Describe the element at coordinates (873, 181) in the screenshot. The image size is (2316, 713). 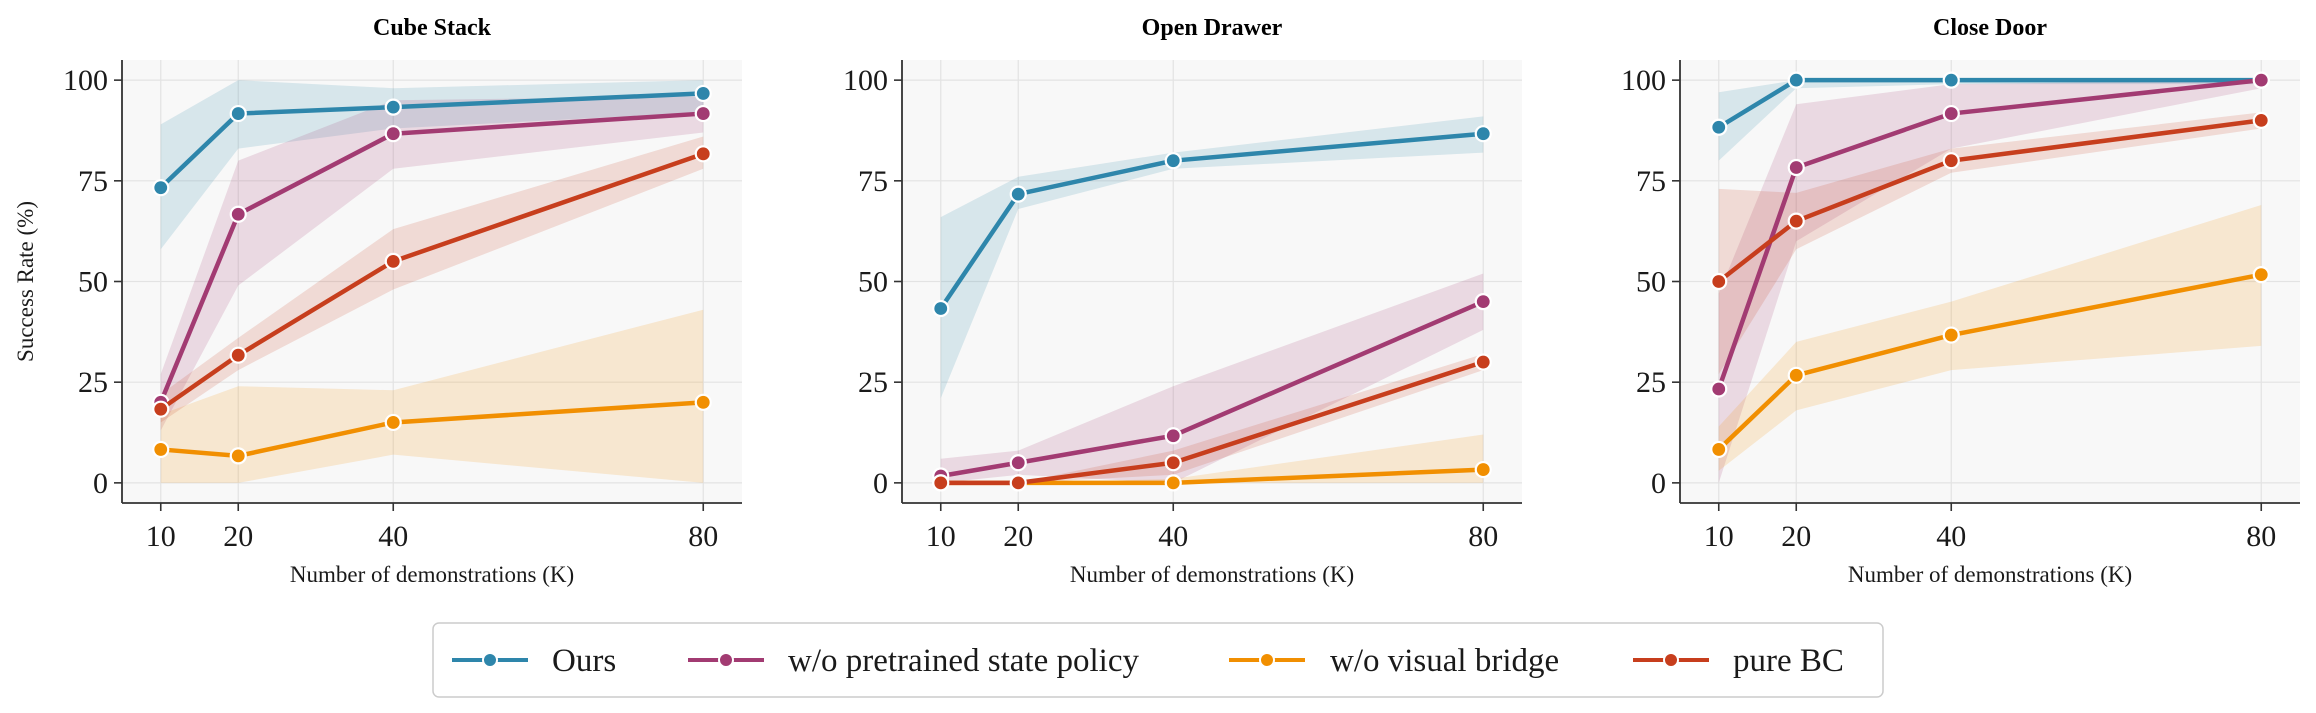
I see `y-tick-label-75: 75` at that location.